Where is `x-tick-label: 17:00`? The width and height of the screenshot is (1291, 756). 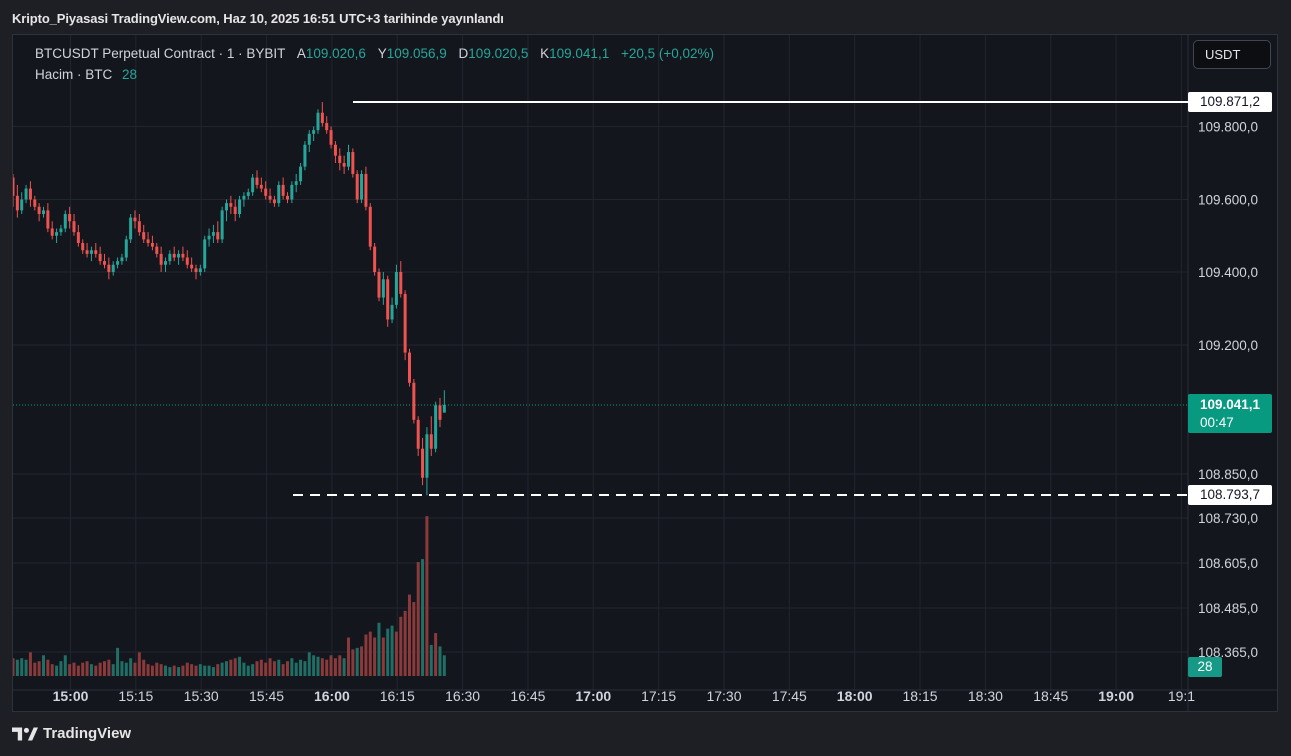 x-tick-label: 17:00 is located at coordinates (593, 696).